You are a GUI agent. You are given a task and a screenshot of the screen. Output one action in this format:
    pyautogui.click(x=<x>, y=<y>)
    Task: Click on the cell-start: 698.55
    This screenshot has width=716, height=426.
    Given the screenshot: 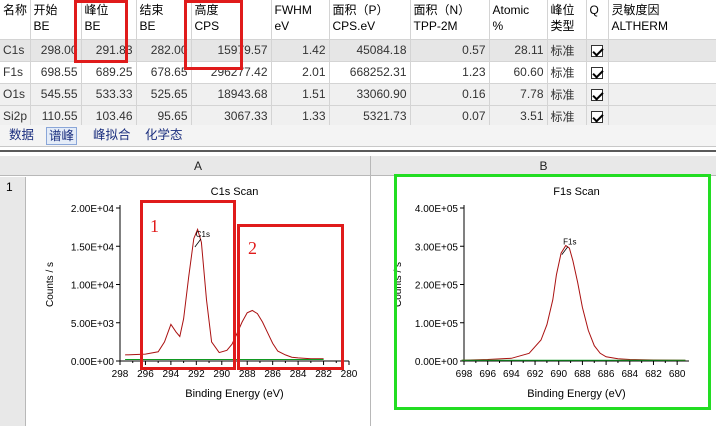 What is the action you would take?
    pyautogui.click(x=56, y=72)
    